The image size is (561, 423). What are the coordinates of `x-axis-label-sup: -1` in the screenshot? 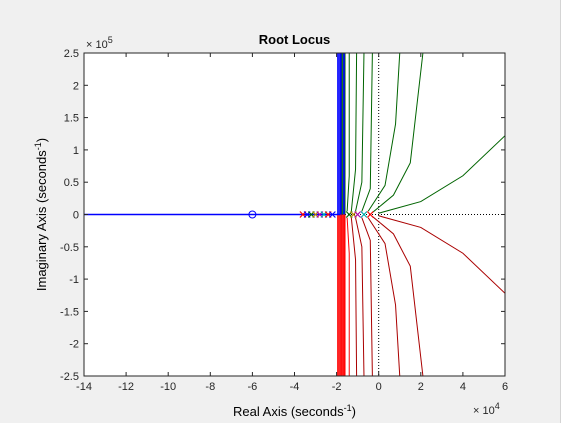 It's located at (348, 408).